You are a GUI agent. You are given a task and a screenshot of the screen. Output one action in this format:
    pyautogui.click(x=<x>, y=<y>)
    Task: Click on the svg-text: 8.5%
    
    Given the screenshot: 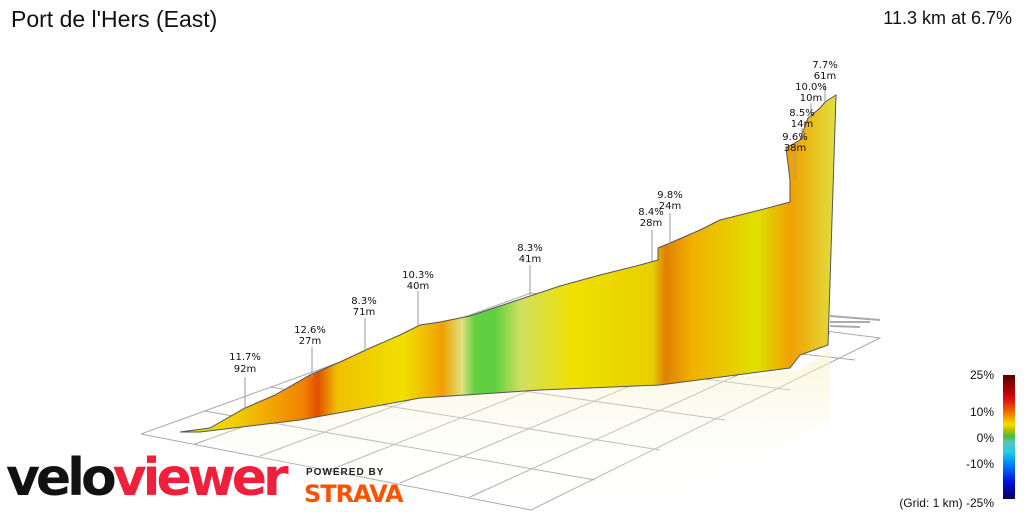 What is the action you would take?
    pyautogui.click(x=801, y=113)
    